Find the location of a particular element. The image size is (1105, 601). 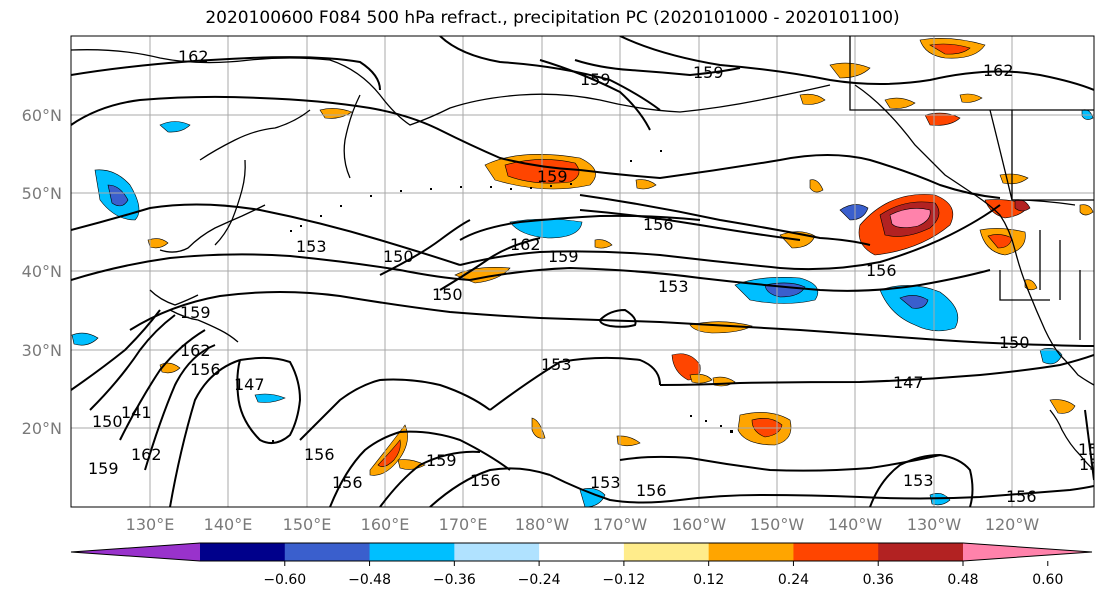

colorbar-tick-label: −0.12 is located at coordinates (623, 580).